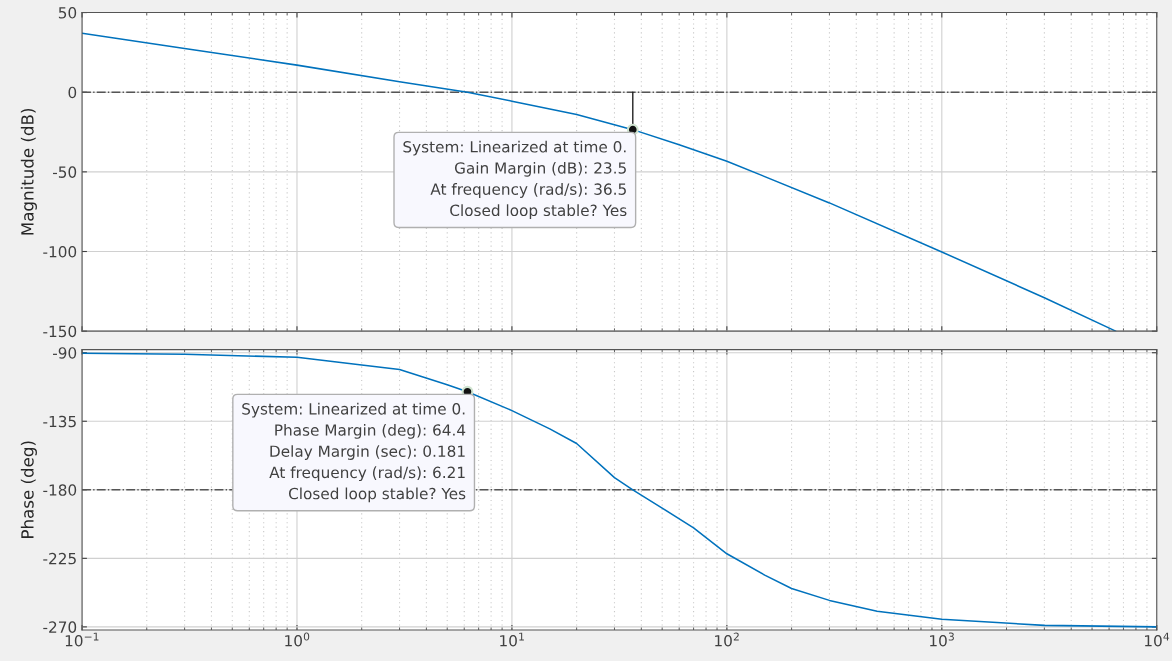  Describe the element at coordinates (59, 558) in the screenshot. I see `y-tick-label: -225` at that location.